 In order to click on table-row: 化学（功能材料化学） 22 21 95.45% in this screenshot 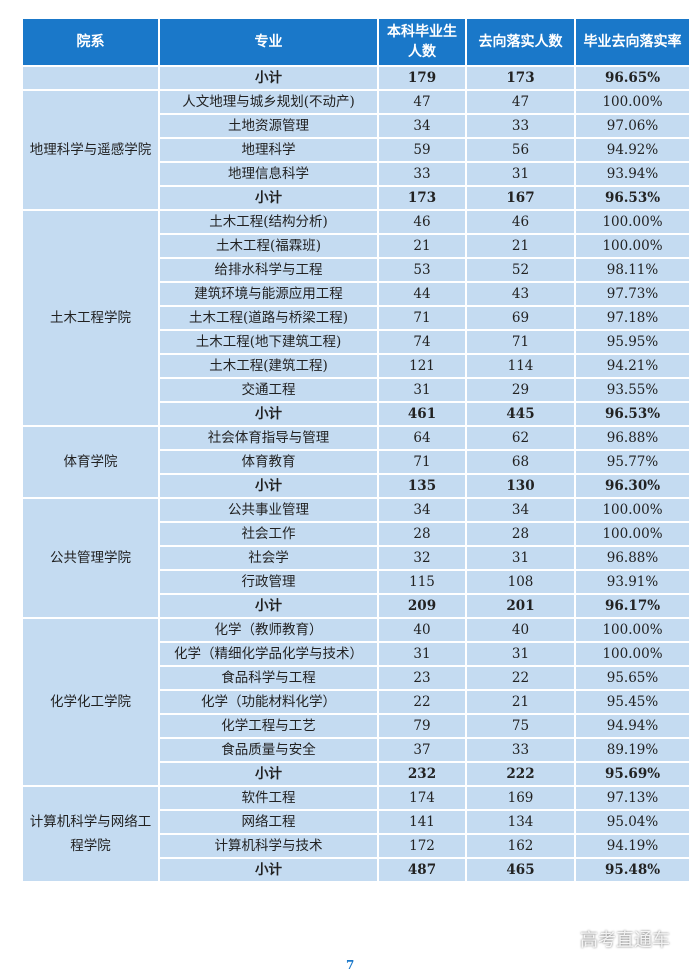, I will do `click(356, 702)`.